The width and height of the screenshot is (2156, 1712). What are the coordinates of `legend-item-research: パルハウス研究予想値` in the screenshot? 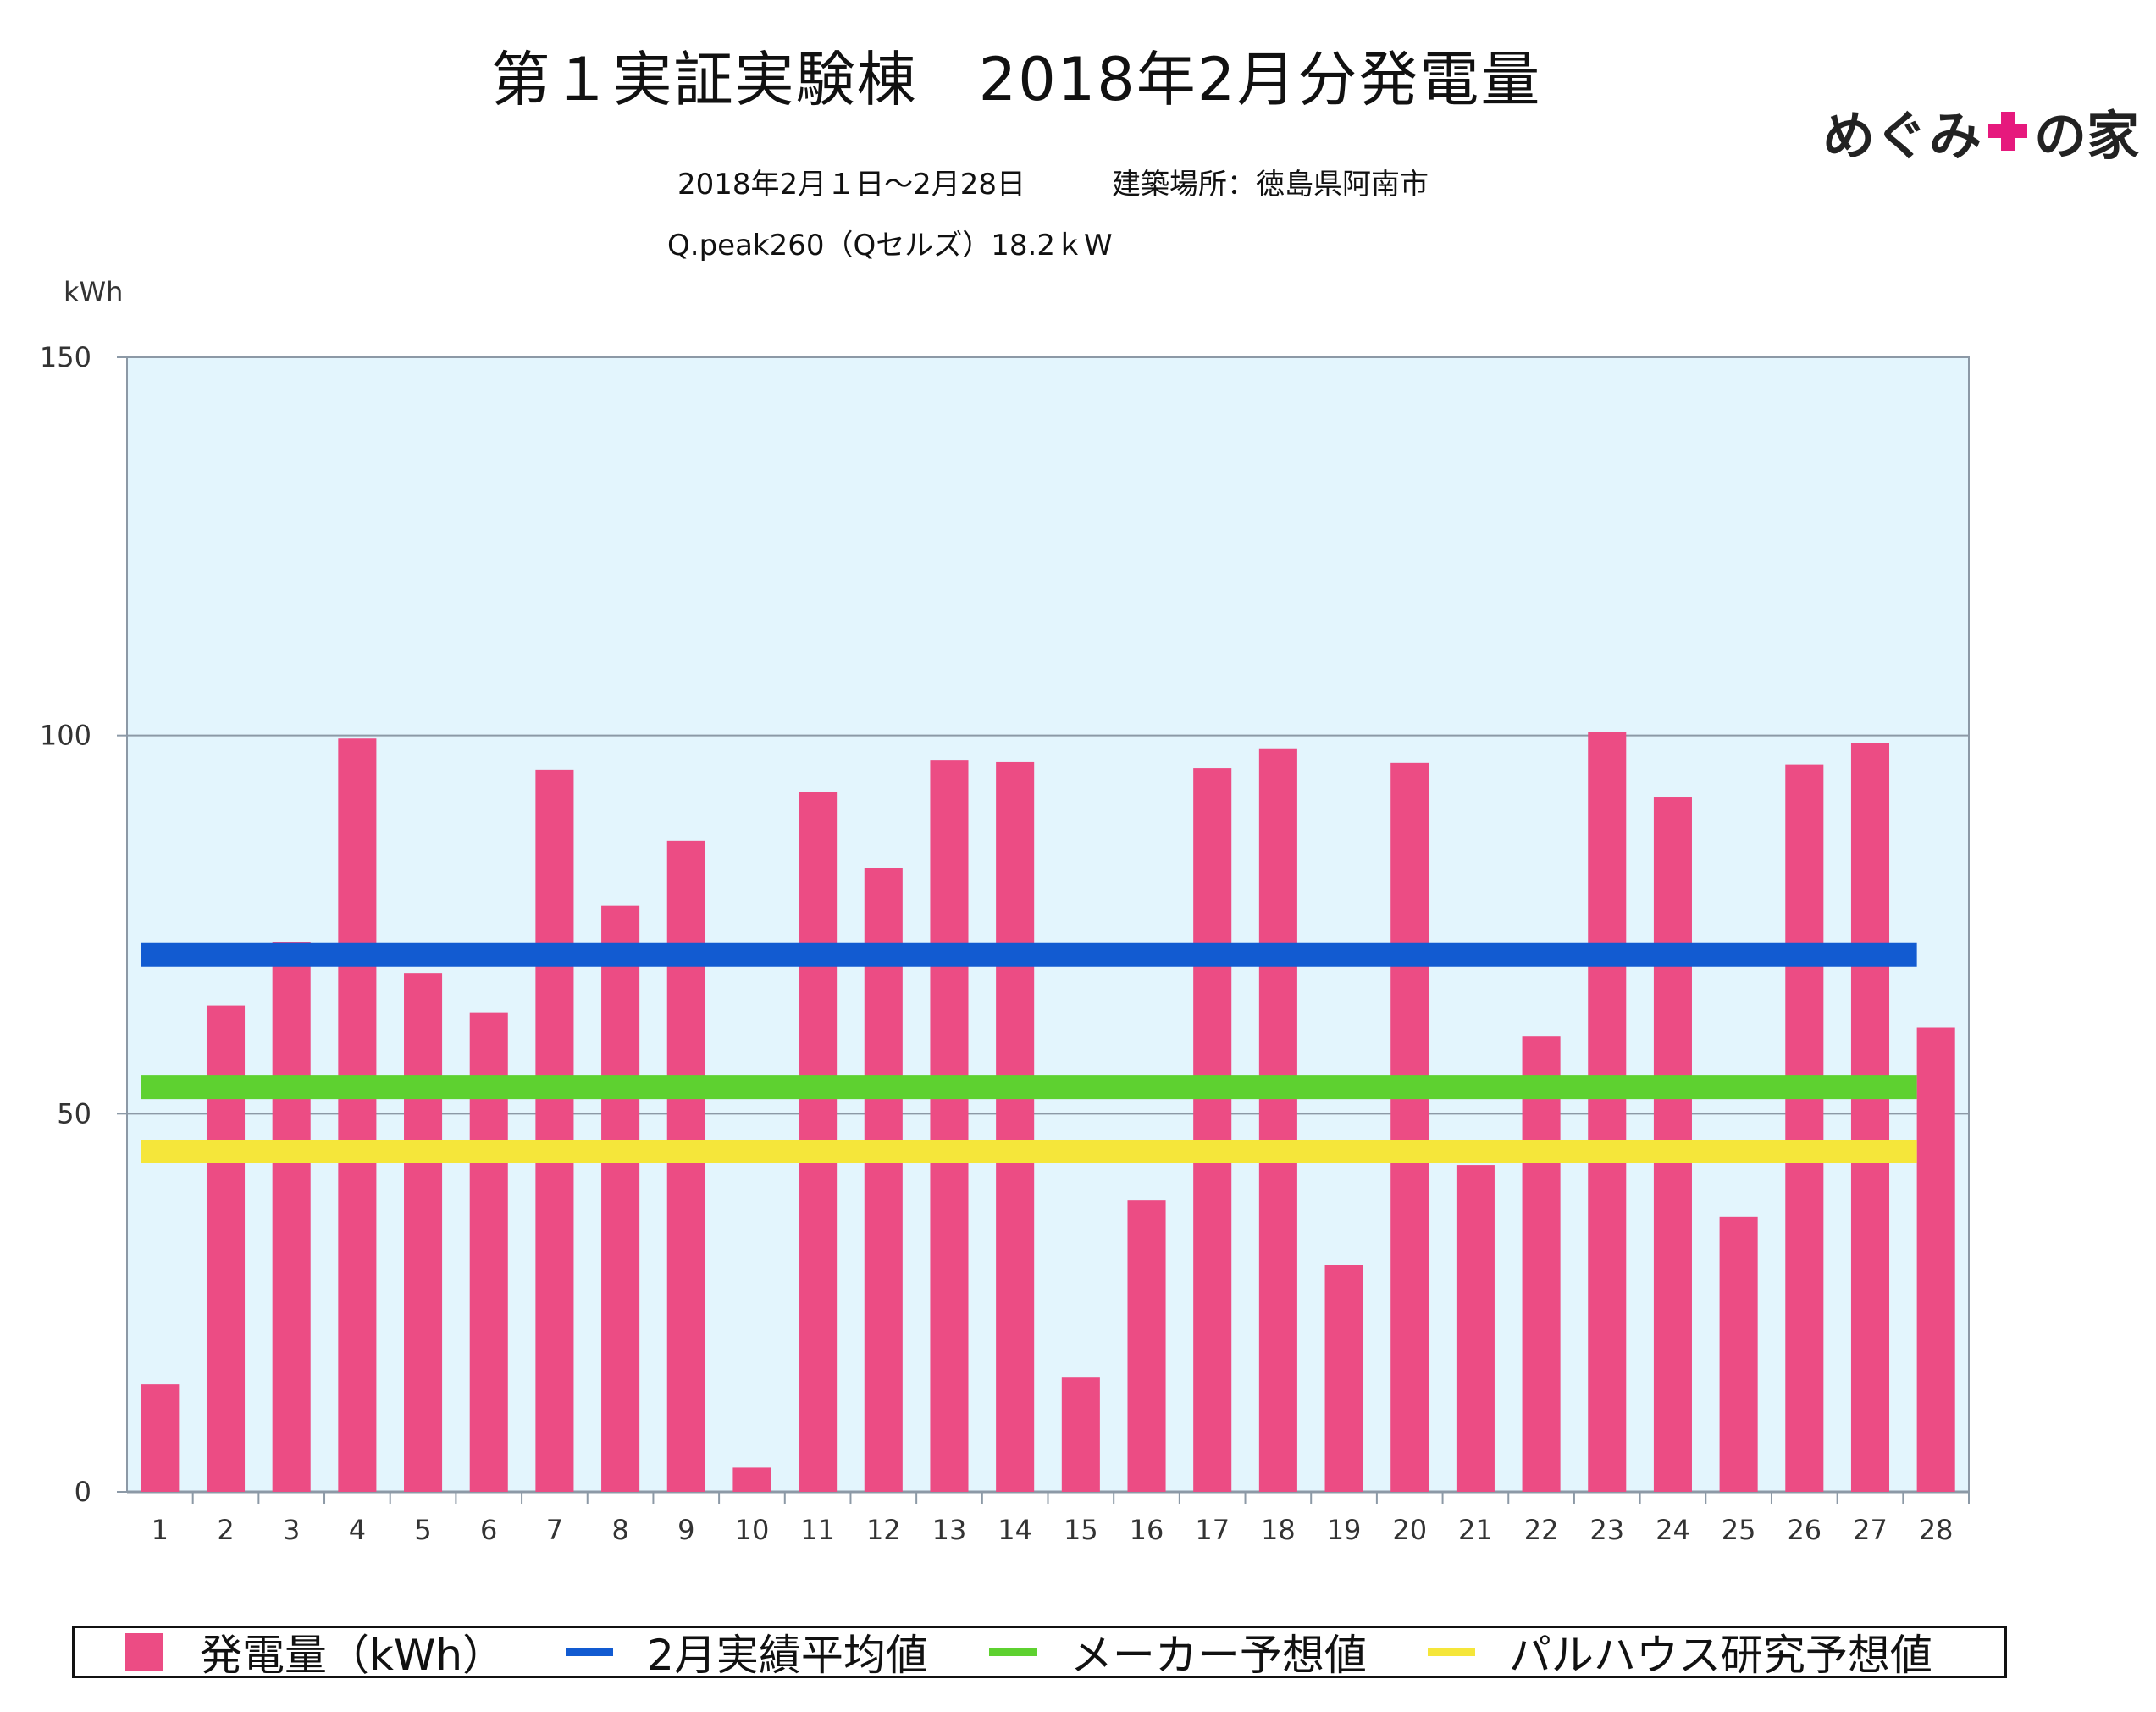 It's located at (1679, 1651).